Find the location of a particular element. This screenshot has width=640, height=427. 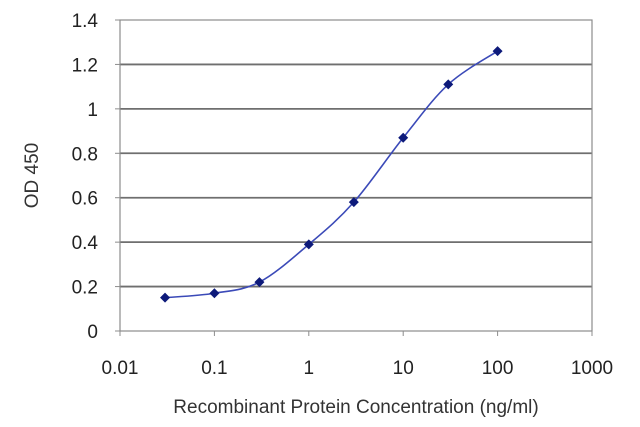

y-tick-label: 1.4 is located at coordinates (85, 21).